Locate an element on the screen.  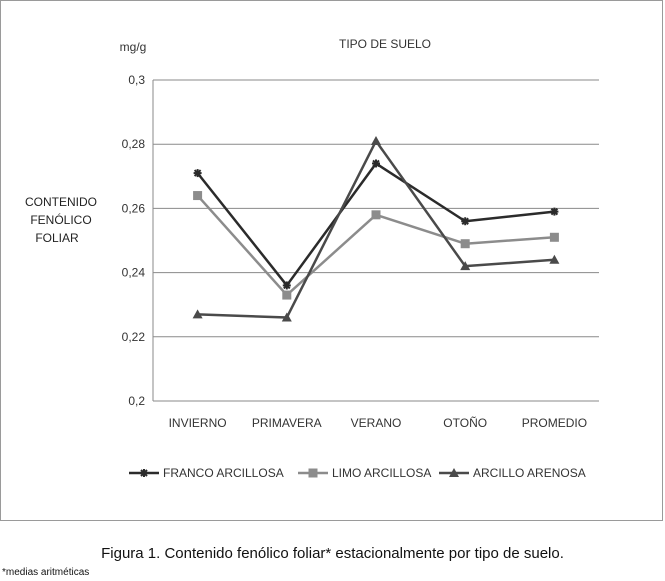
y-tick-label: 0,26 is located at coordinates (134, 208).